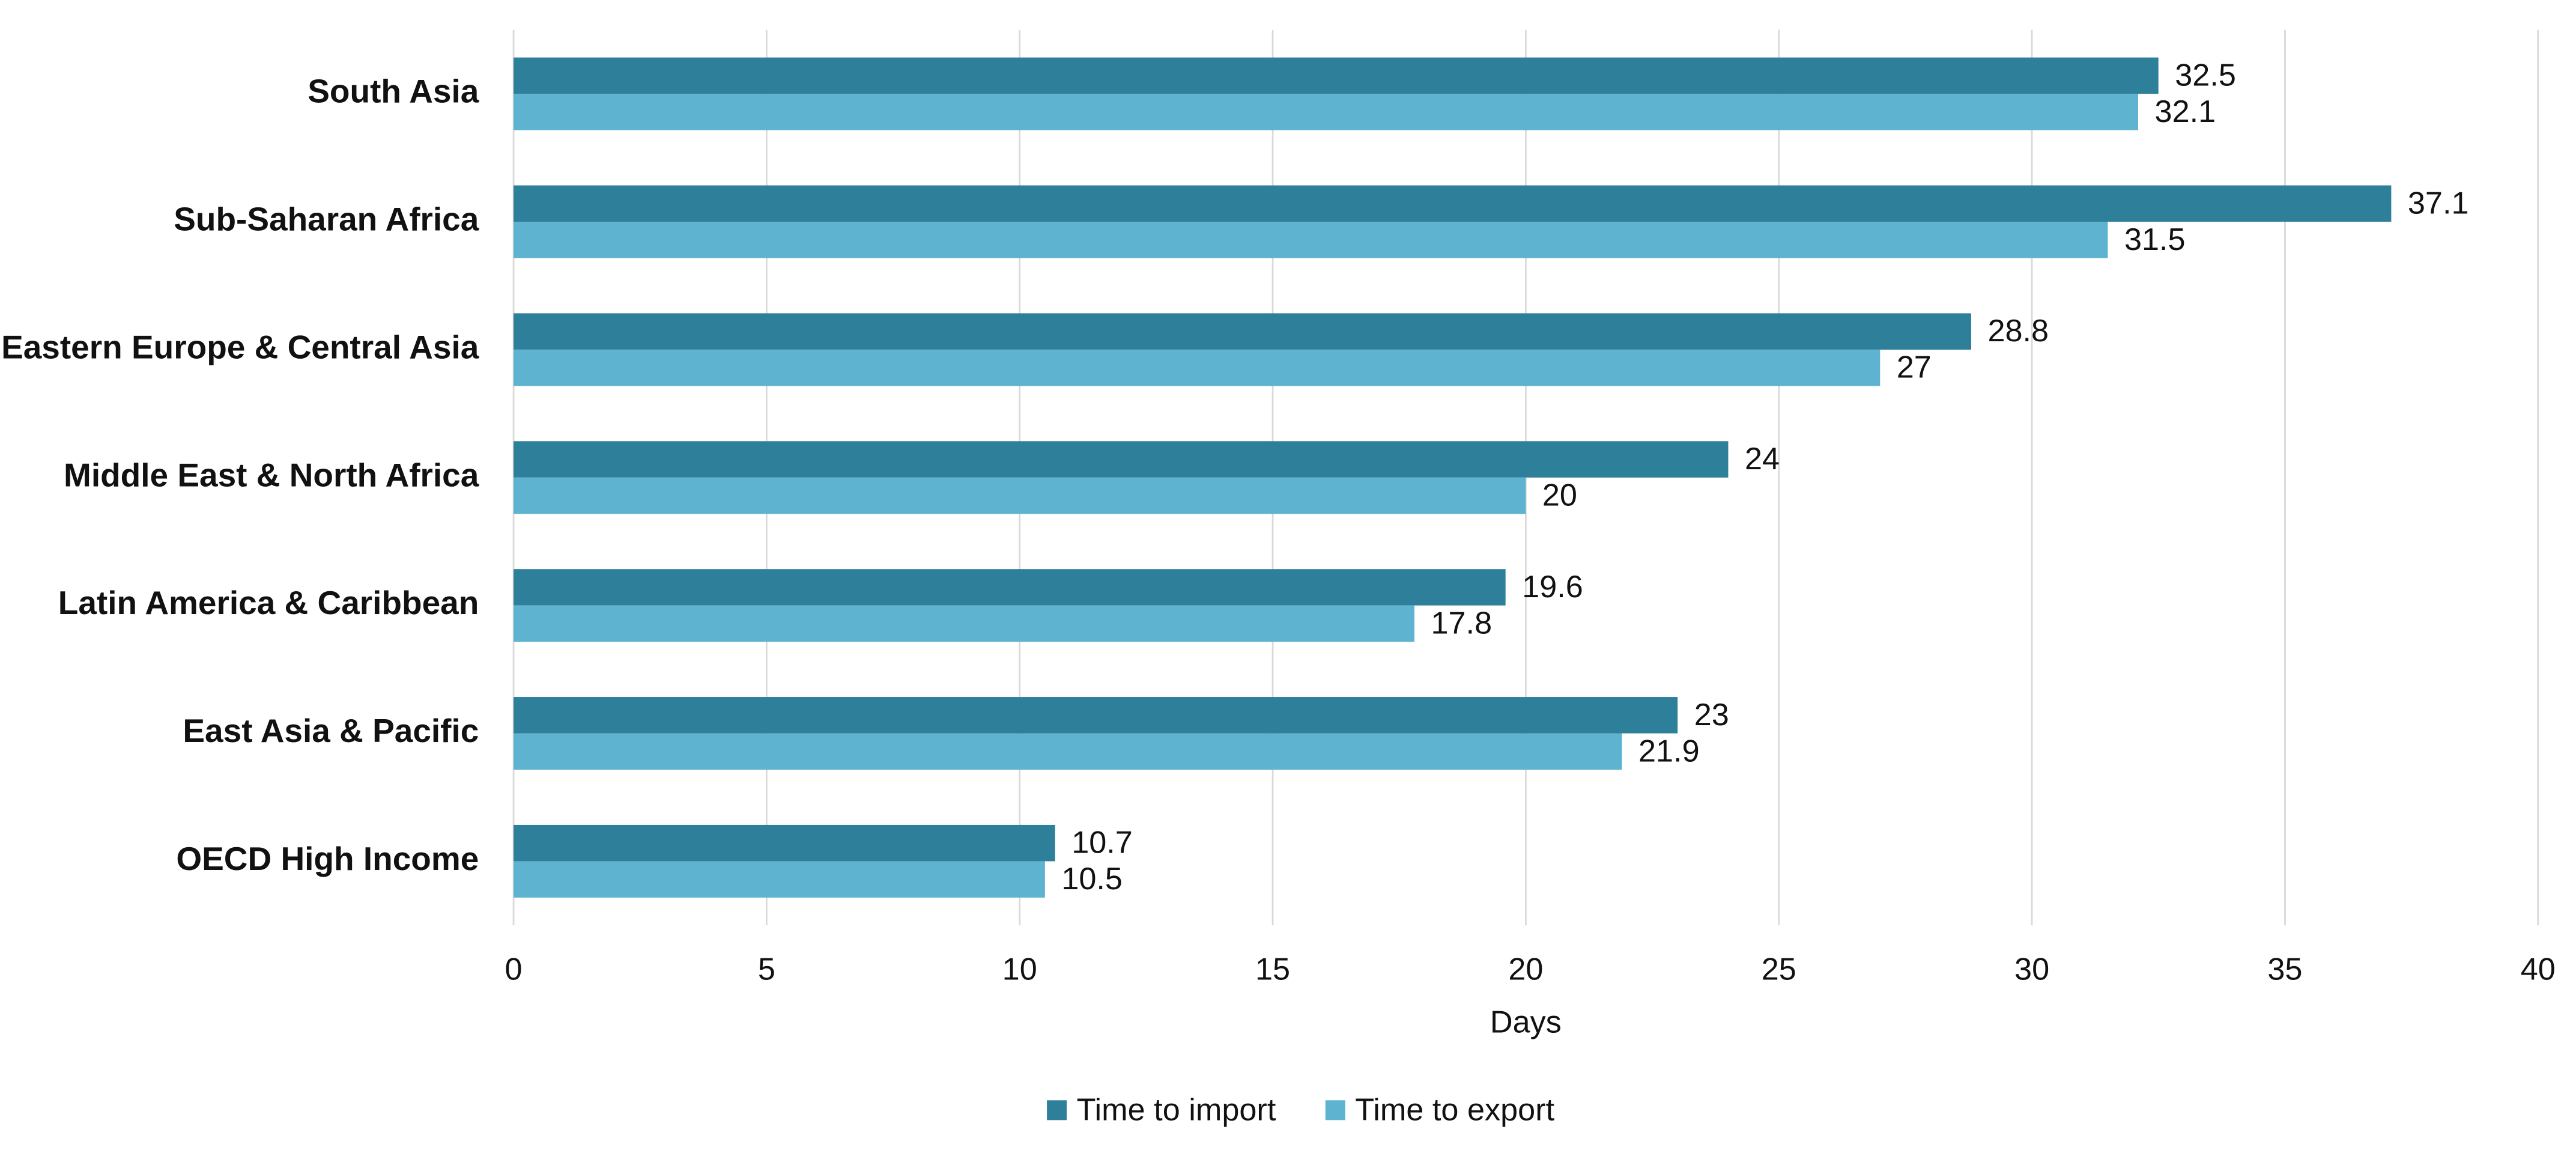  I want to click on x-tick-label: 35, so click(2284, 969).